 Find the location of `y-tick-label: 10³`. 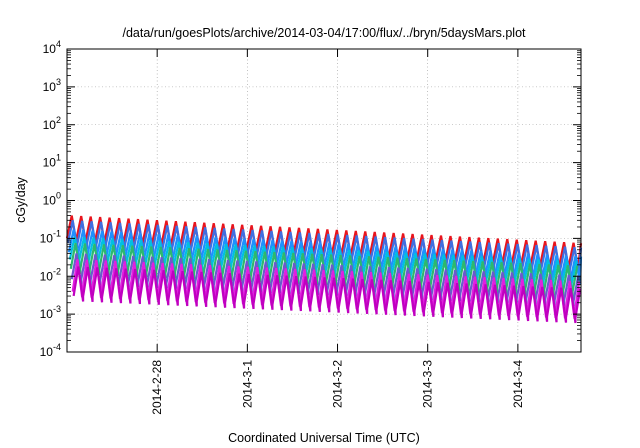

y-tick-label: 10³ is located at coordinates (52, 85).